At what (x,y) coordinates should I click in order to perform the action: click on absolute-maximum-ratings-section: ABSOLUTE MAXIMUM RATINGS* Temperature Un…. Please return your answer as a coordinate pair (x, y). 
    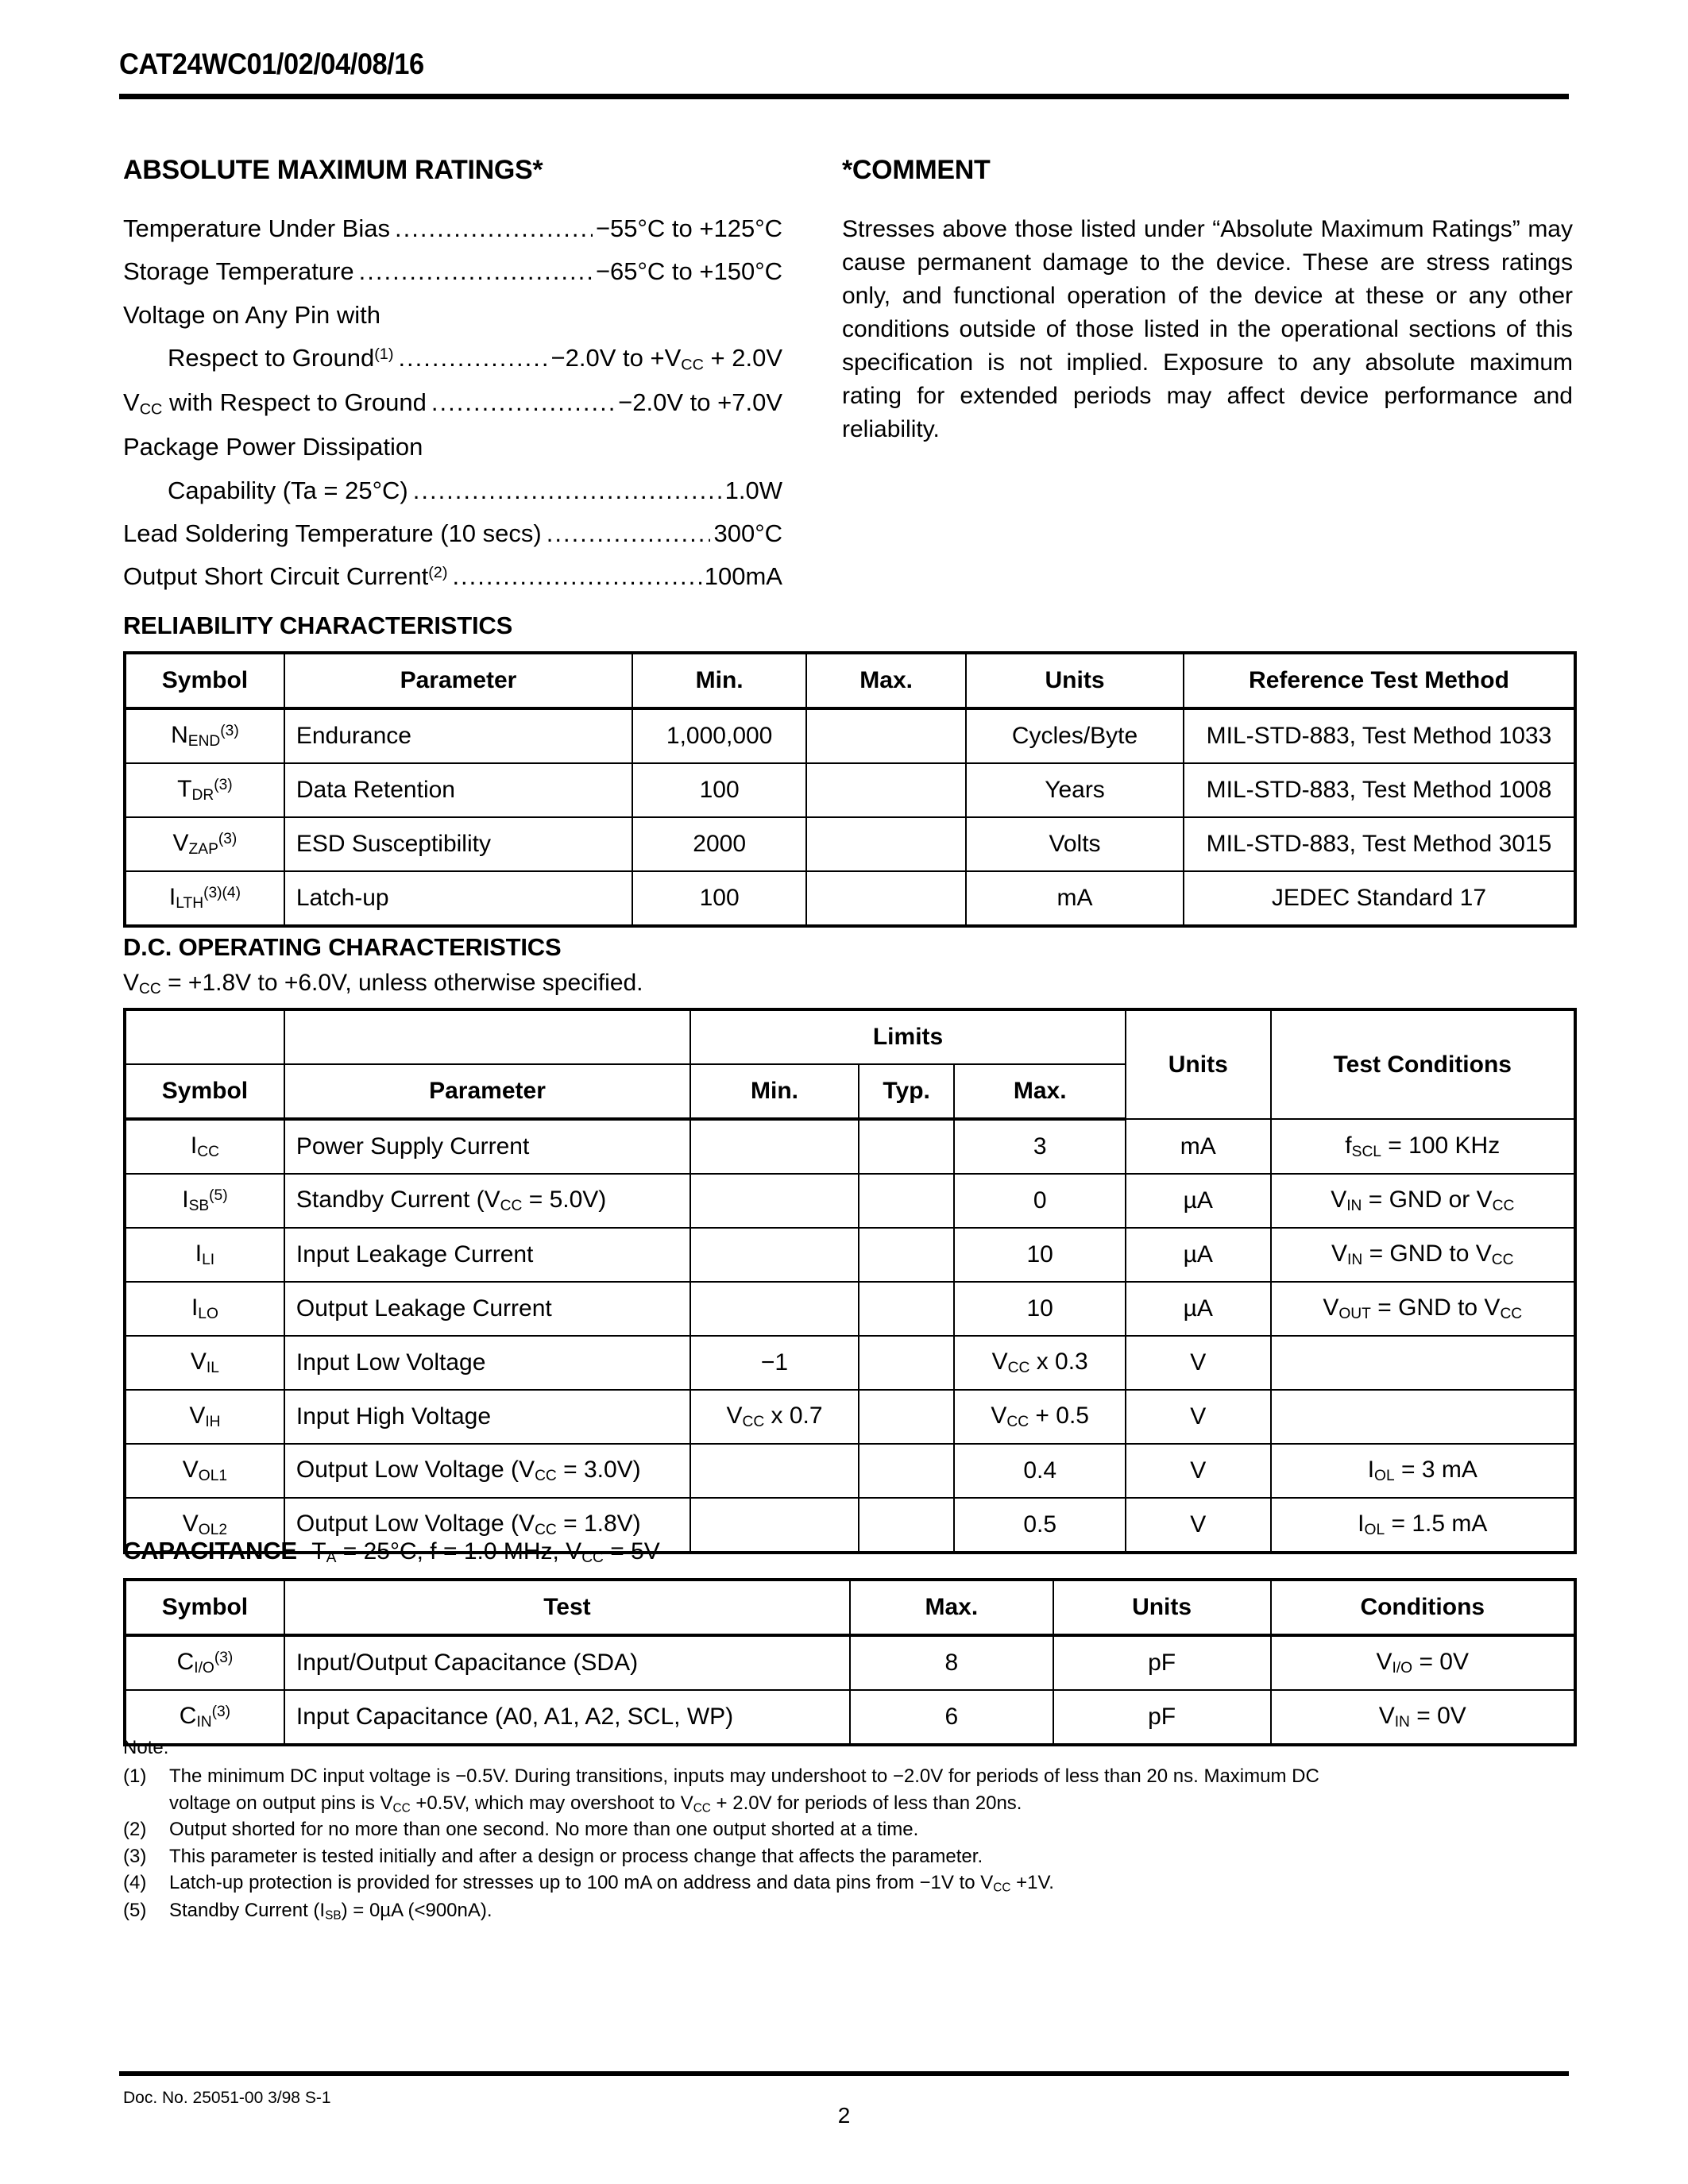
    Looking at the image, I should click on (453, 379).